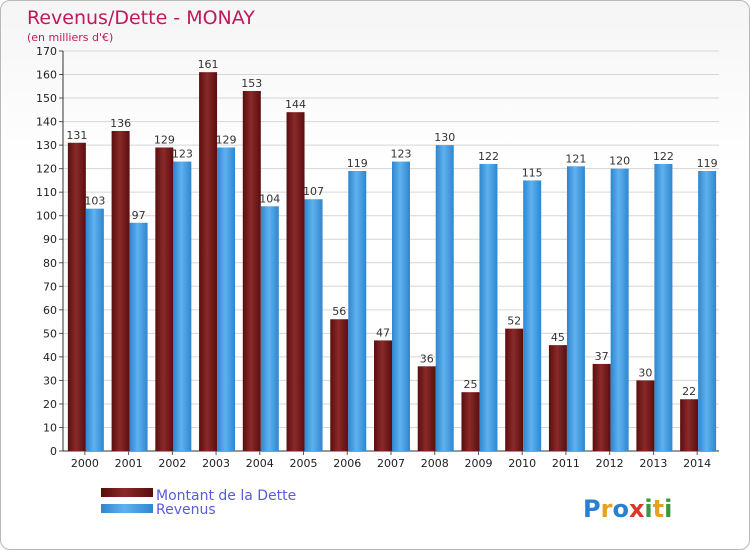  What do you see at coordinates (46, 169) in the screenshot?
I see `y-tick-label: 120` at bounding box center [46, 169].